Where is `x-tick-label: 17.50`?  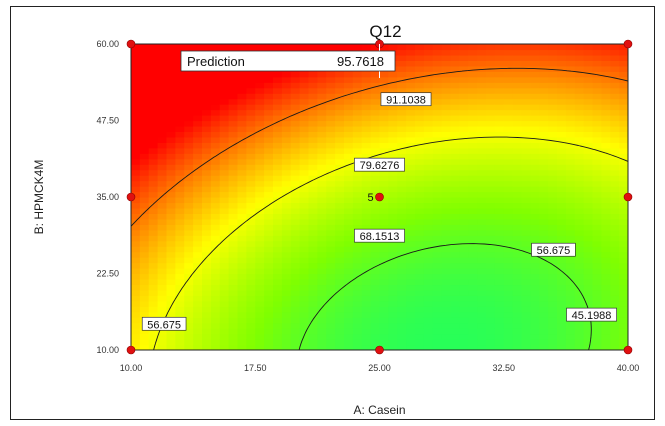 x-tick-label: 17.50 is located at coordinates (255, 368).